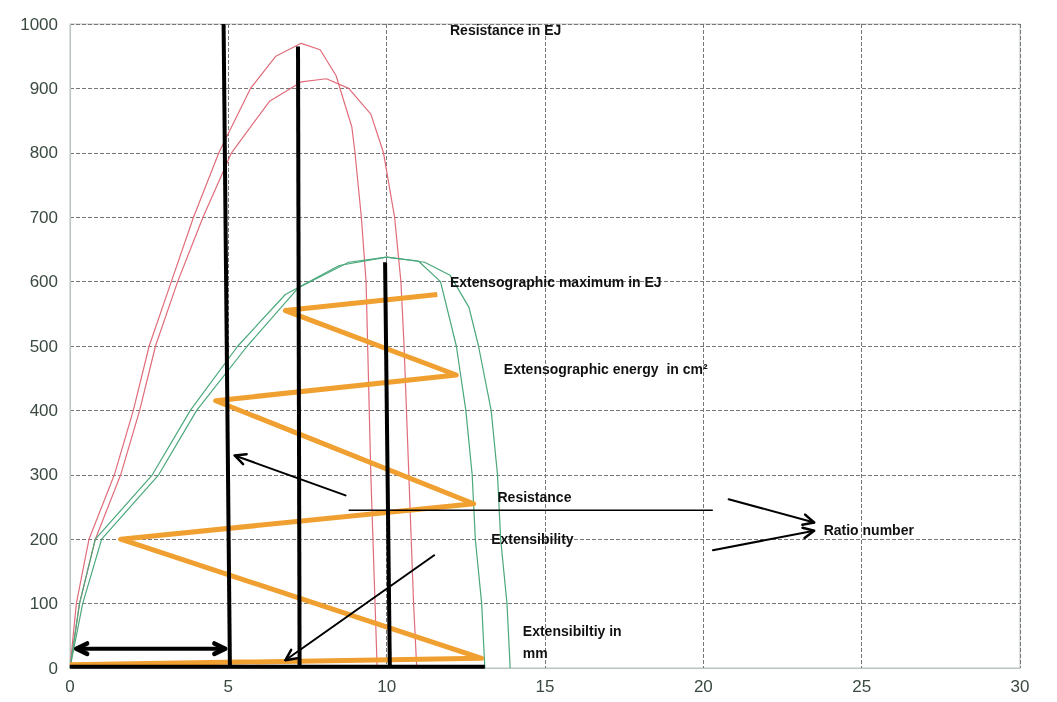 This screenshot has width=1057, height=702. Describe the element at coordinates (43, 217) in the screenshot. I see `y-tick-label: 700` at that location.